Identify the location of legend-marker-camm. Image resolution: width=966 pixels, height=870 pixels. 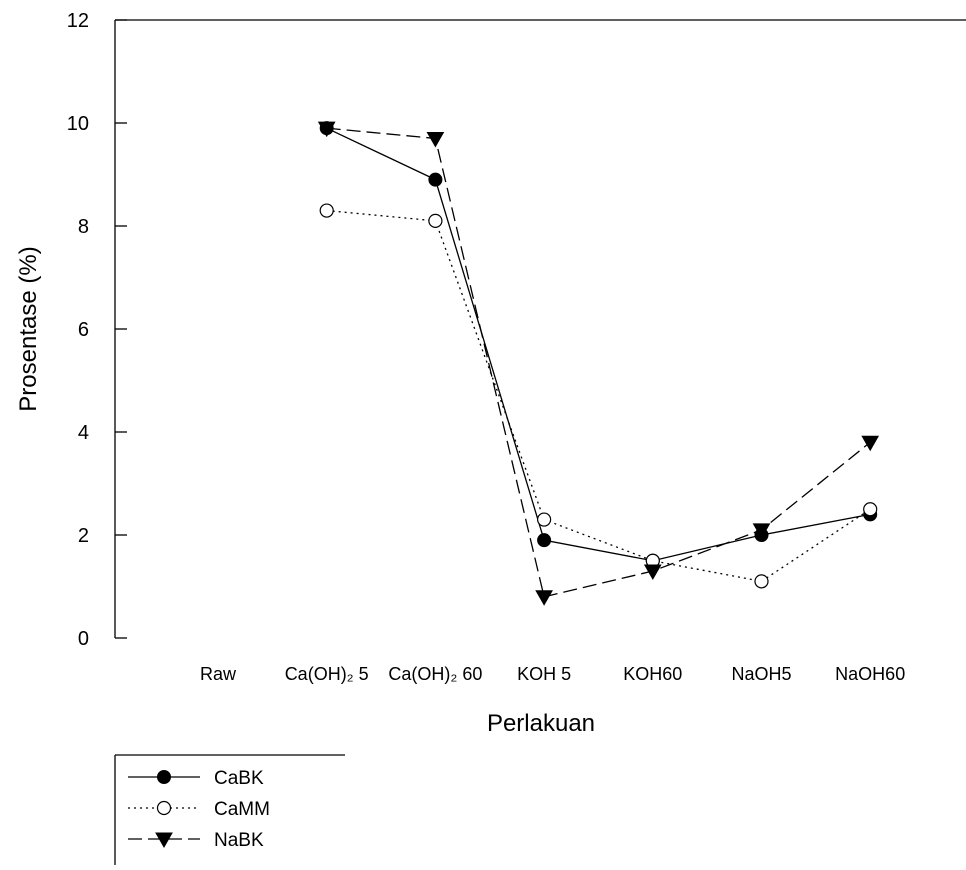
(164, 808).